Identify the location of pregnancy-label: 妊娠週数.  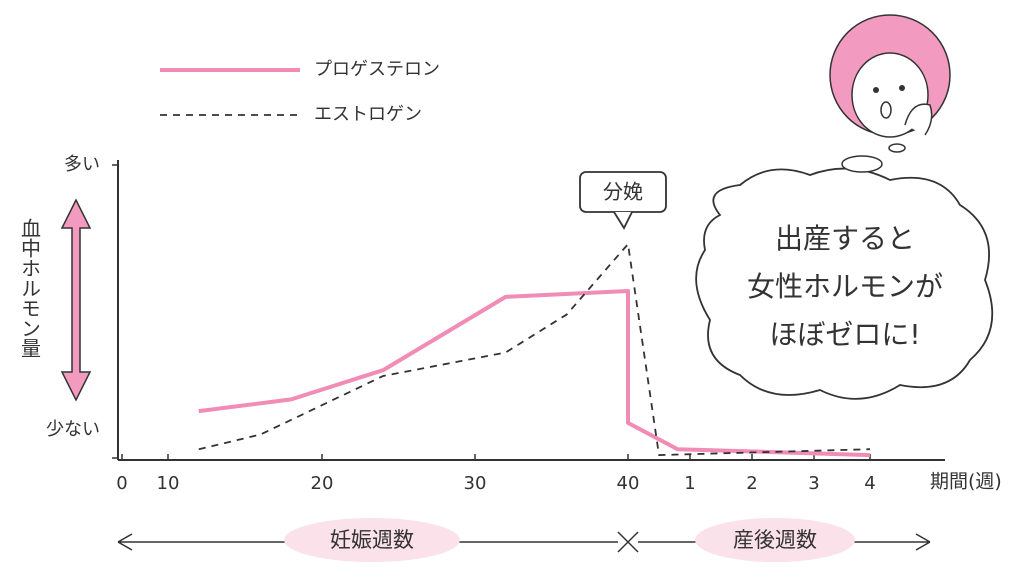
(372, 540).